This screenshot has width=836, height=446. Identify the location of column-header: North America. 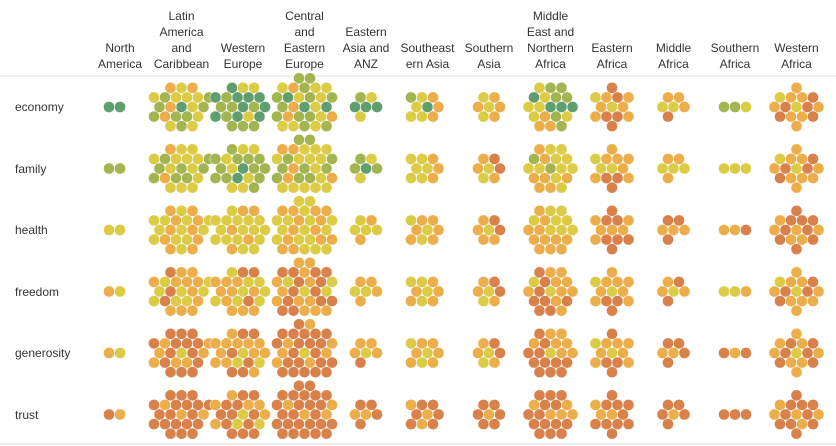
(119, 56).